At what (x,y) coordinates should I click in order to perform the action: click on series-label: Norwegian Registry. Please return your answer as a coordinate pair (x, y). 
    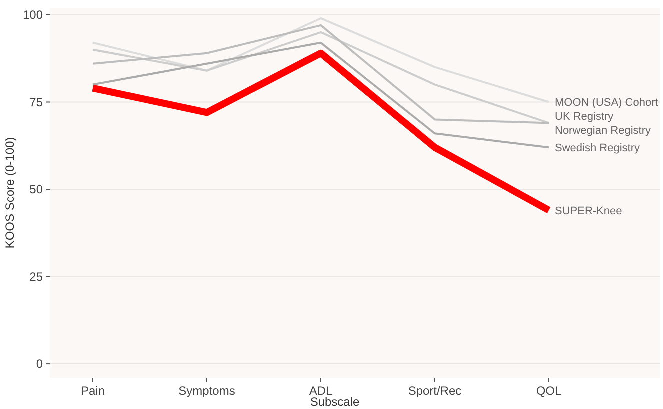
    Looking at the image, I should click on (603, 131).